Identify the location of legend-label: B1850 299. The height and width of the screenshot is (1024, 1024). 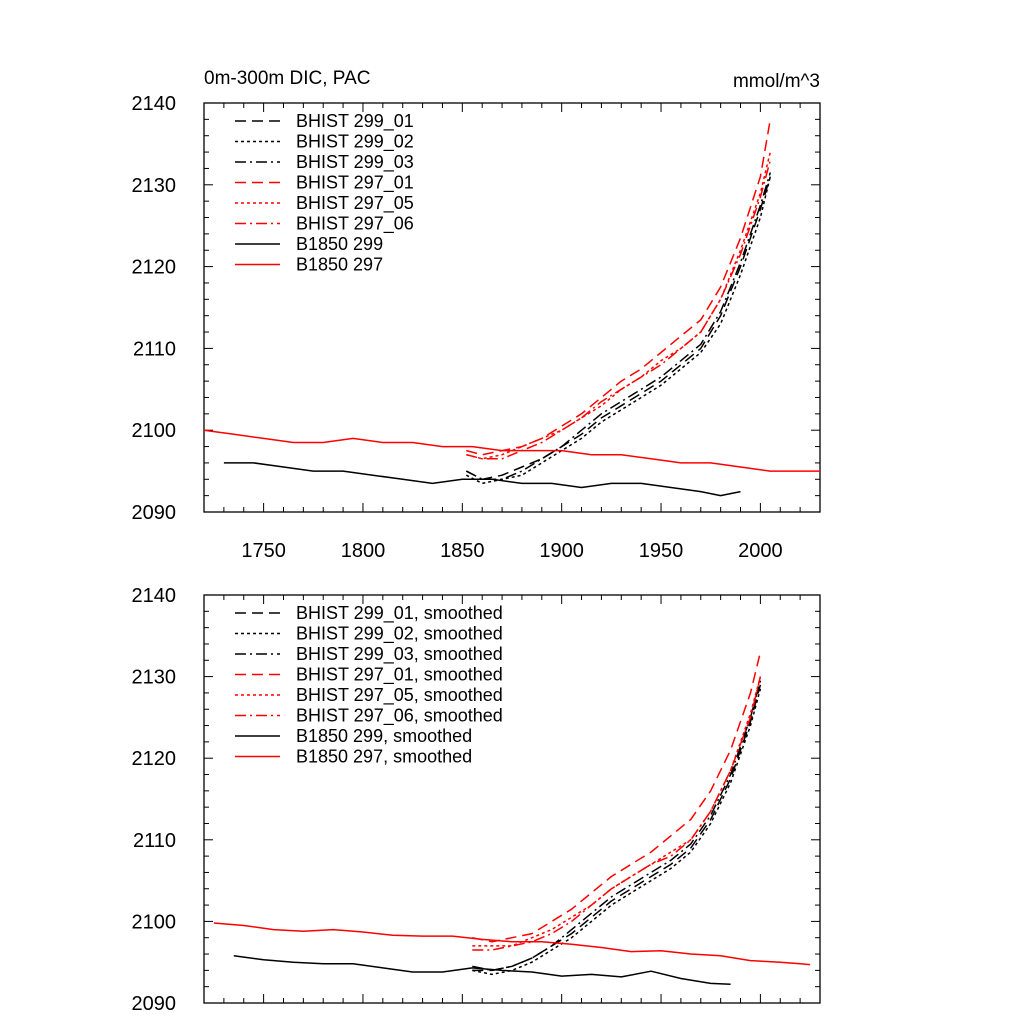
(339, 244).